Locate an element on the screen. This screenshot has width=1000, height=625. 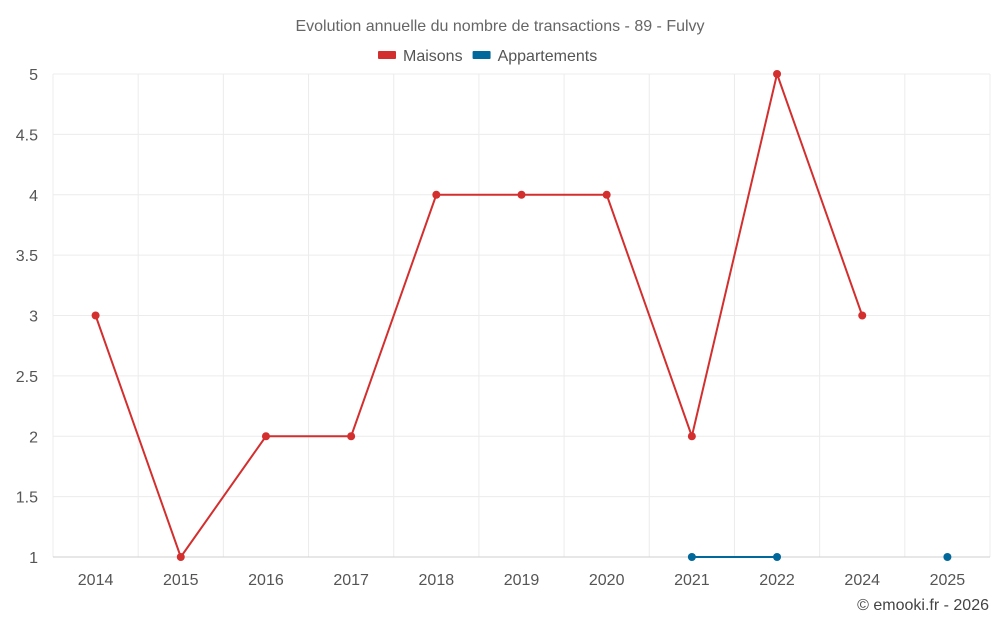
x-tick-label: 2017 is located at coordinates (351, 580).